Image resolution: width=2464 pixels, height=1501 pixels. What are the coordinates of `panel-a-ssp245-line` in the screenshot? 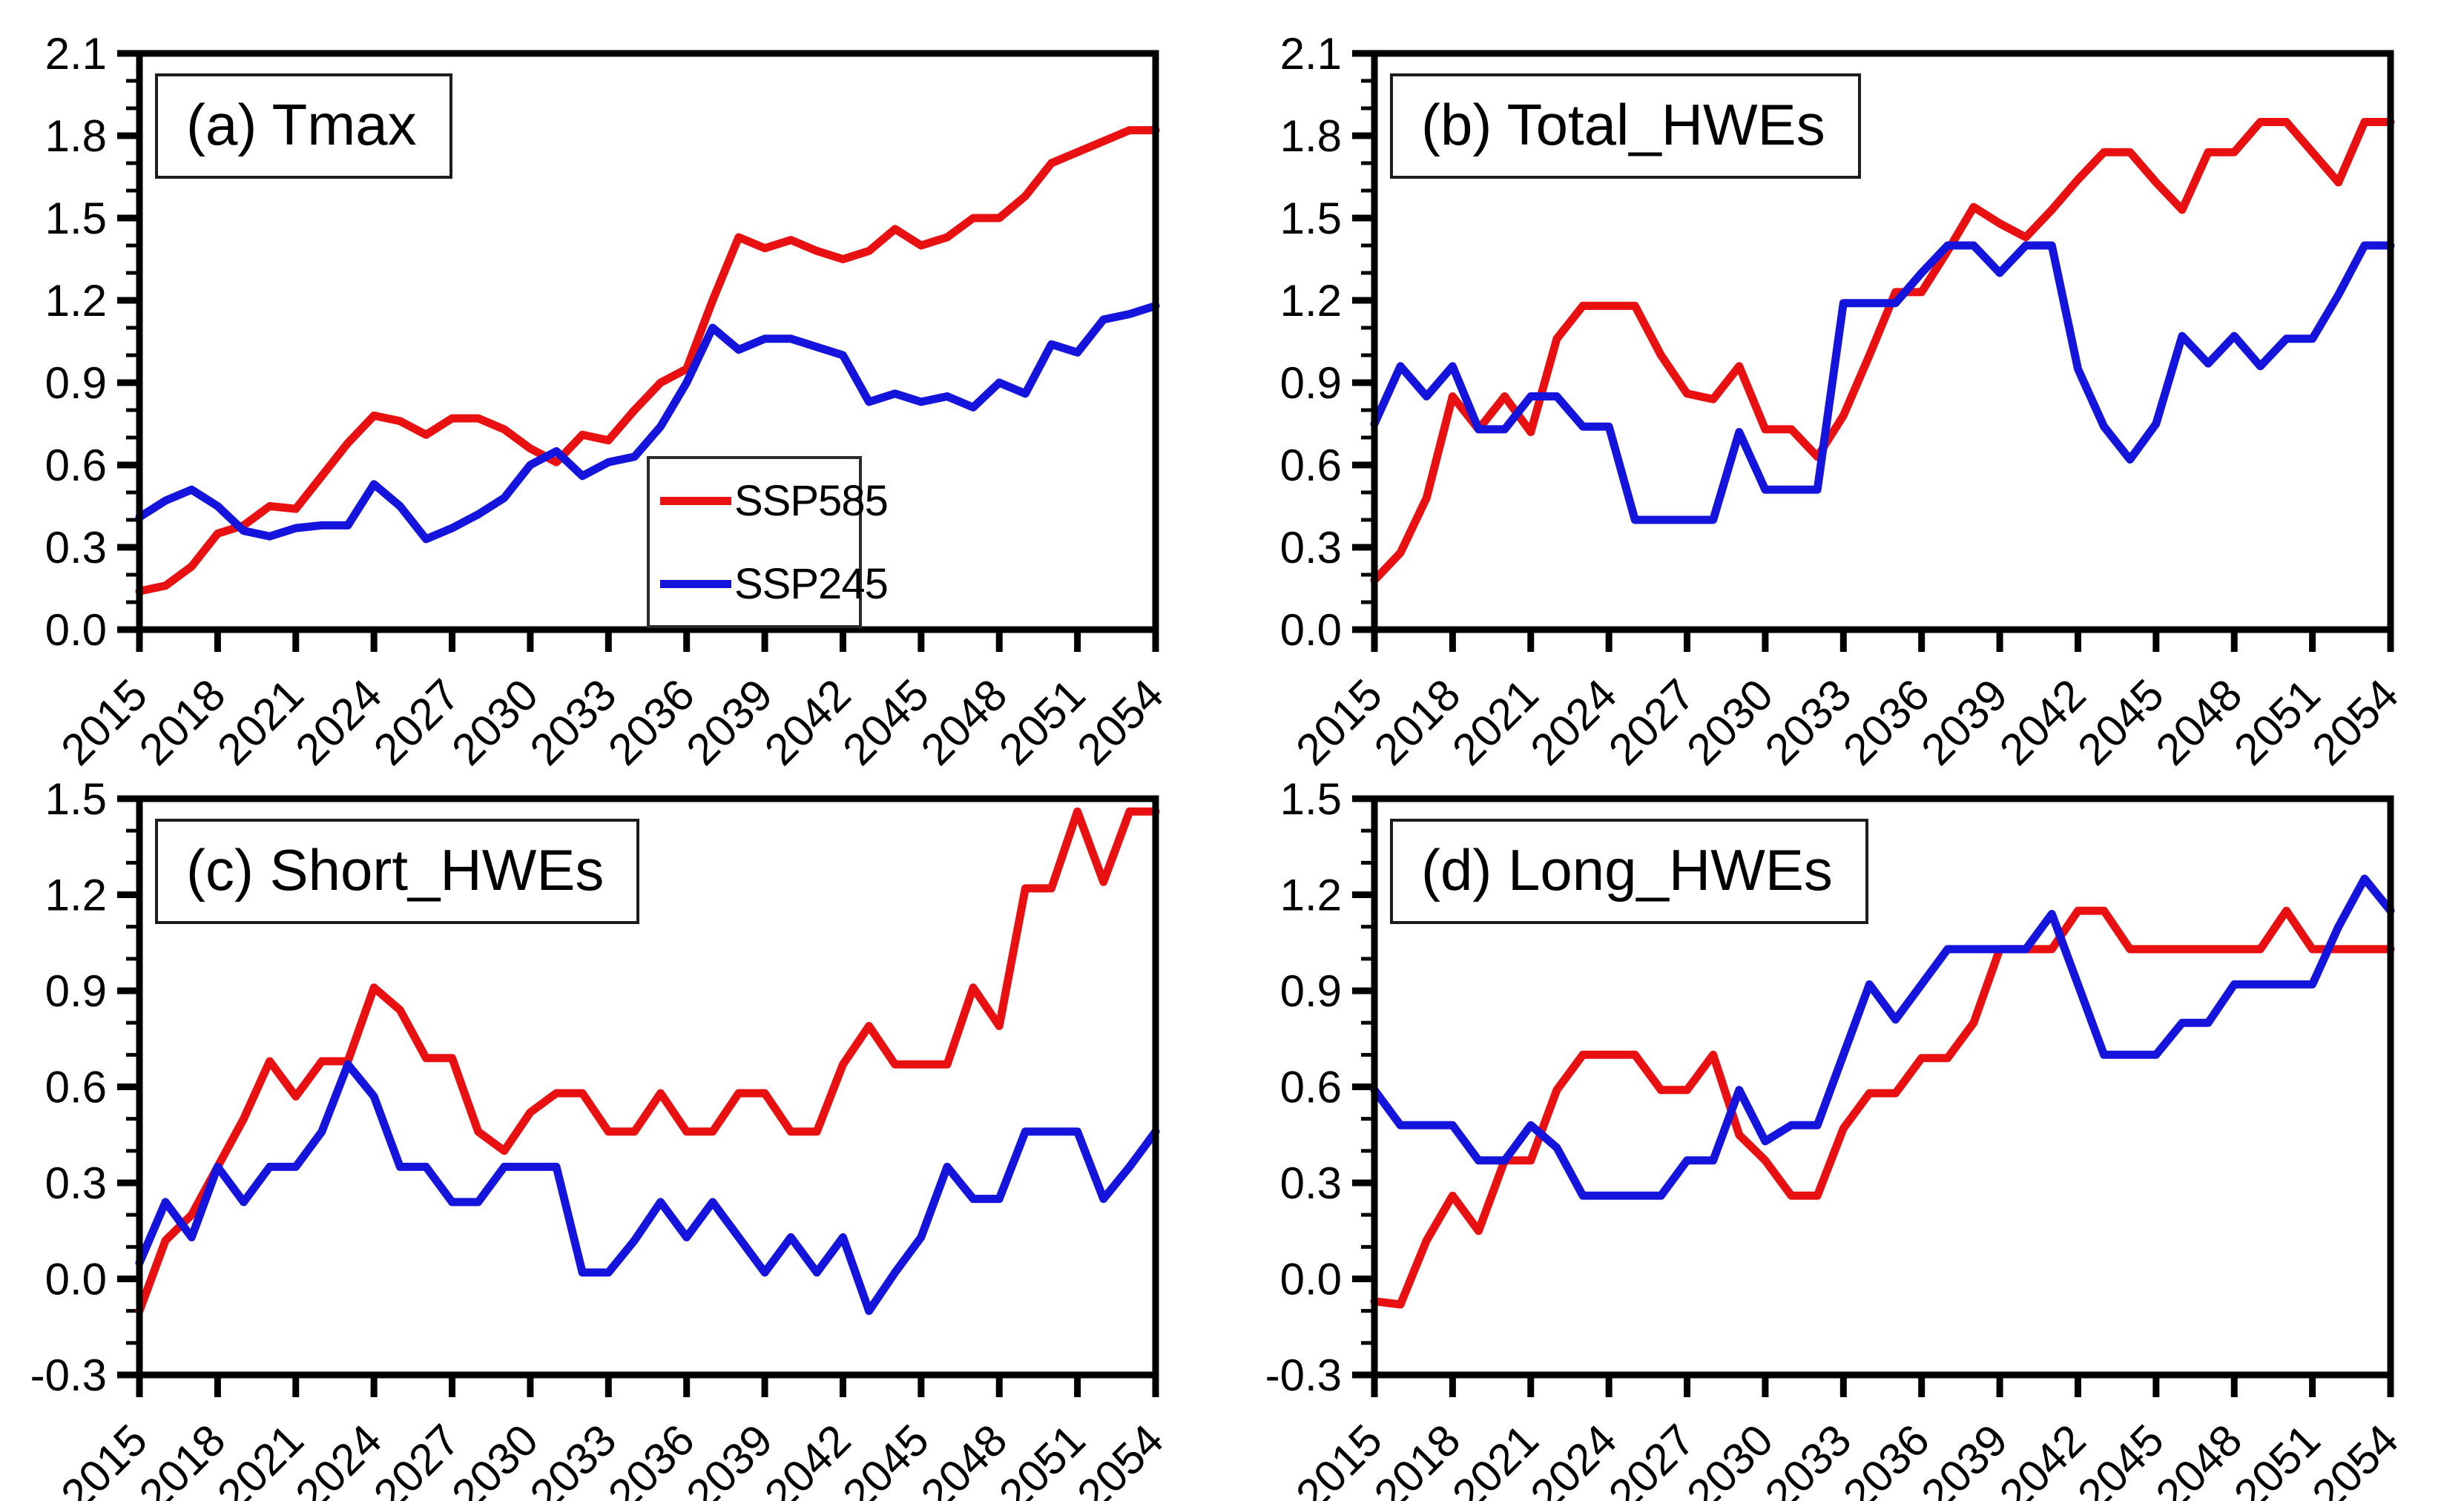 It's located at (648, 422).